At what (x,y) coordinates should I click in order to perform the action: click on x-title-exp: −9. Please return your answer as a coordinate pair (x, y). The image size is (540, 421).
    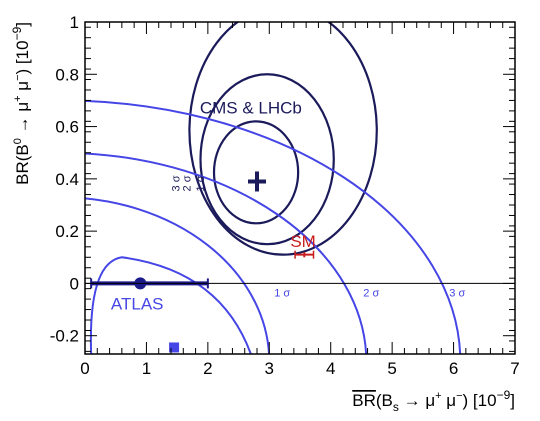
    Looking at the image, I should click on (504, 395).